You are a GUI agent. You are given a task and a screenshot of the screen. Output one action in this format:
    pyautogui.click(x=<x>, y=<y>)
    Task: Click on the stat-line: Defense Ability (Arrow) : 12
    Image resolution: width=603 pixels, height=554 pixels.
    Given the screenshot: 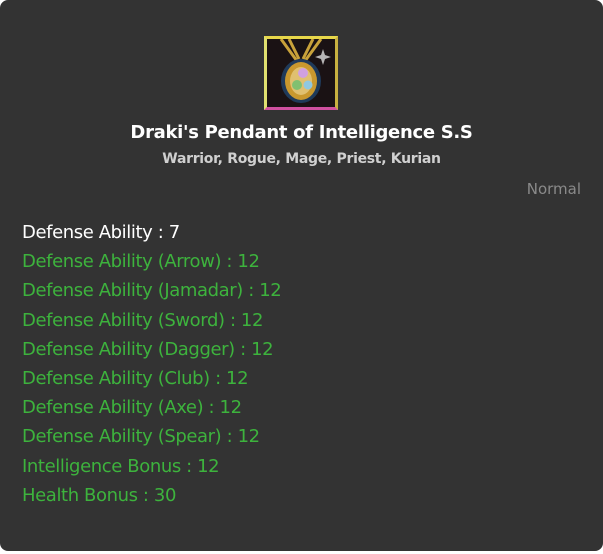 What is the action you would take?
    pyautogui.click(x=141, y=262)
    